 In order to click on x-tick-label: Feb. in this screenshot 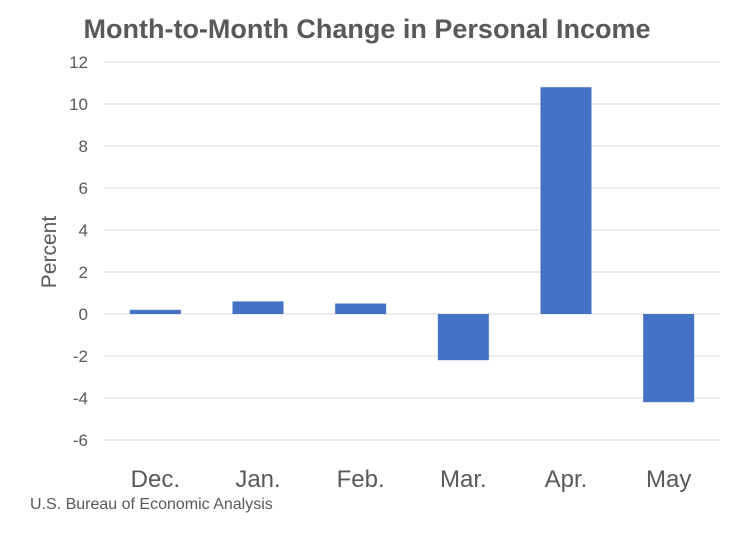, I will do `click(361, 479)`.